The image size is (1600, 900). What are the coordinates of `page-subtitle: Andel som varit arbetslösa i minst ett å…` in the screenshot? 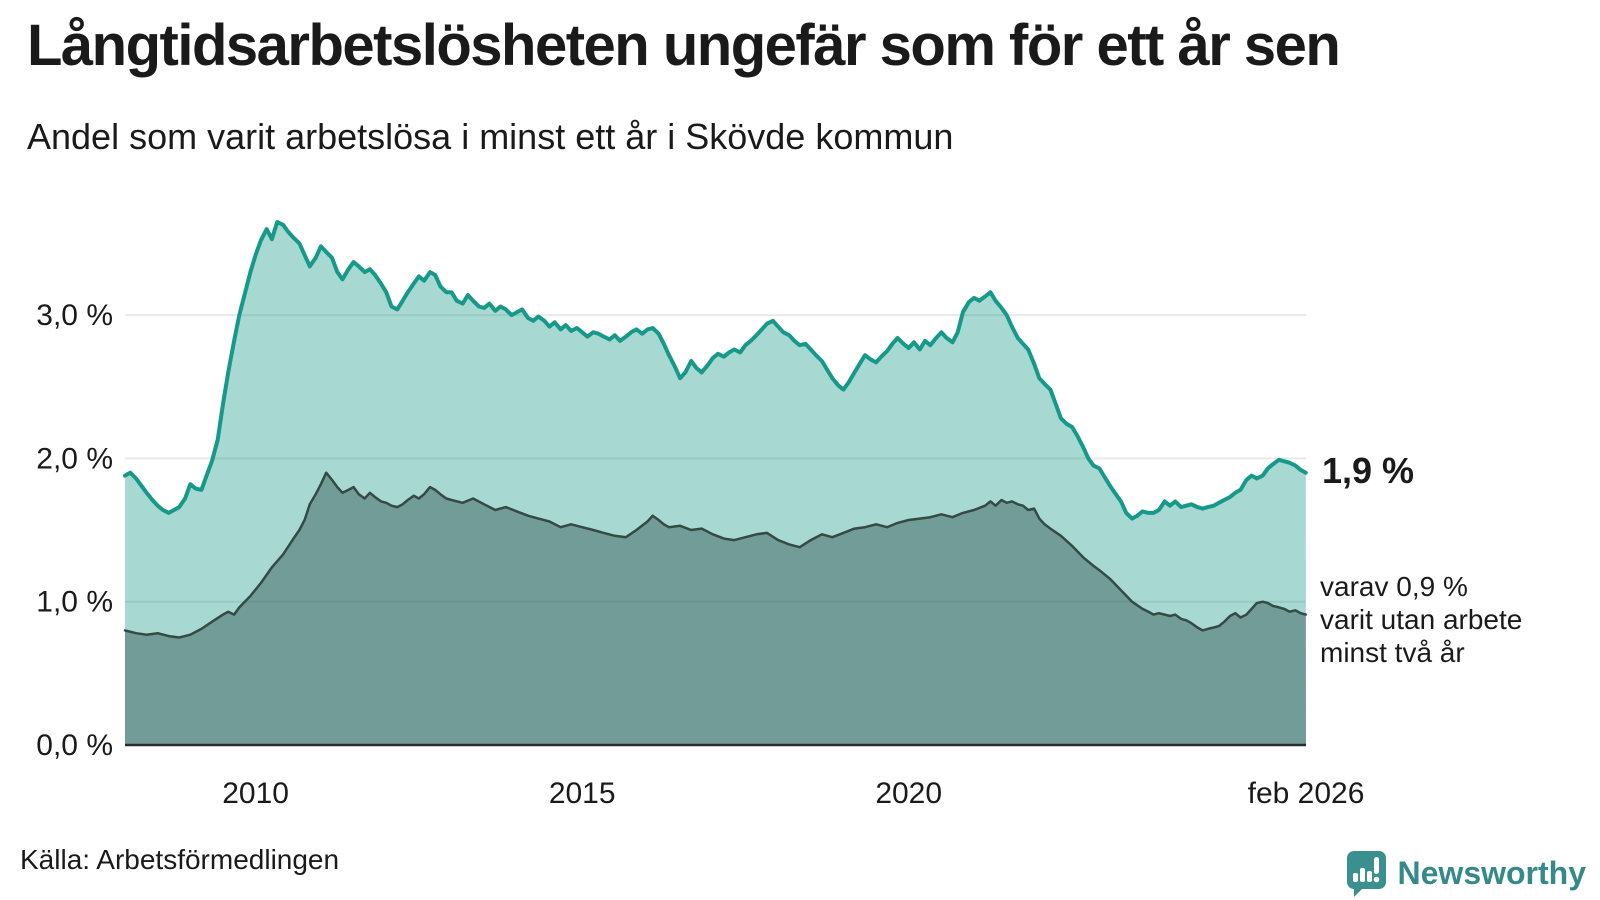 It's located at (490, 136).